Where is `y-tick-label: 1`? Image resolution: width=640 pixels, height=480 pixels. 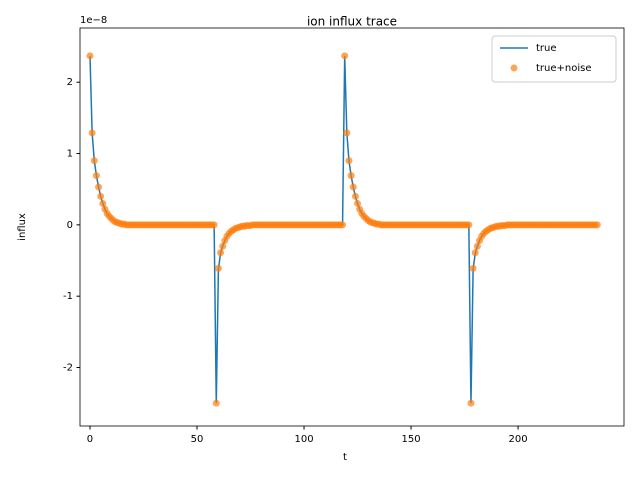 y-tick-label: 1 is located at coordinates (70, 154).